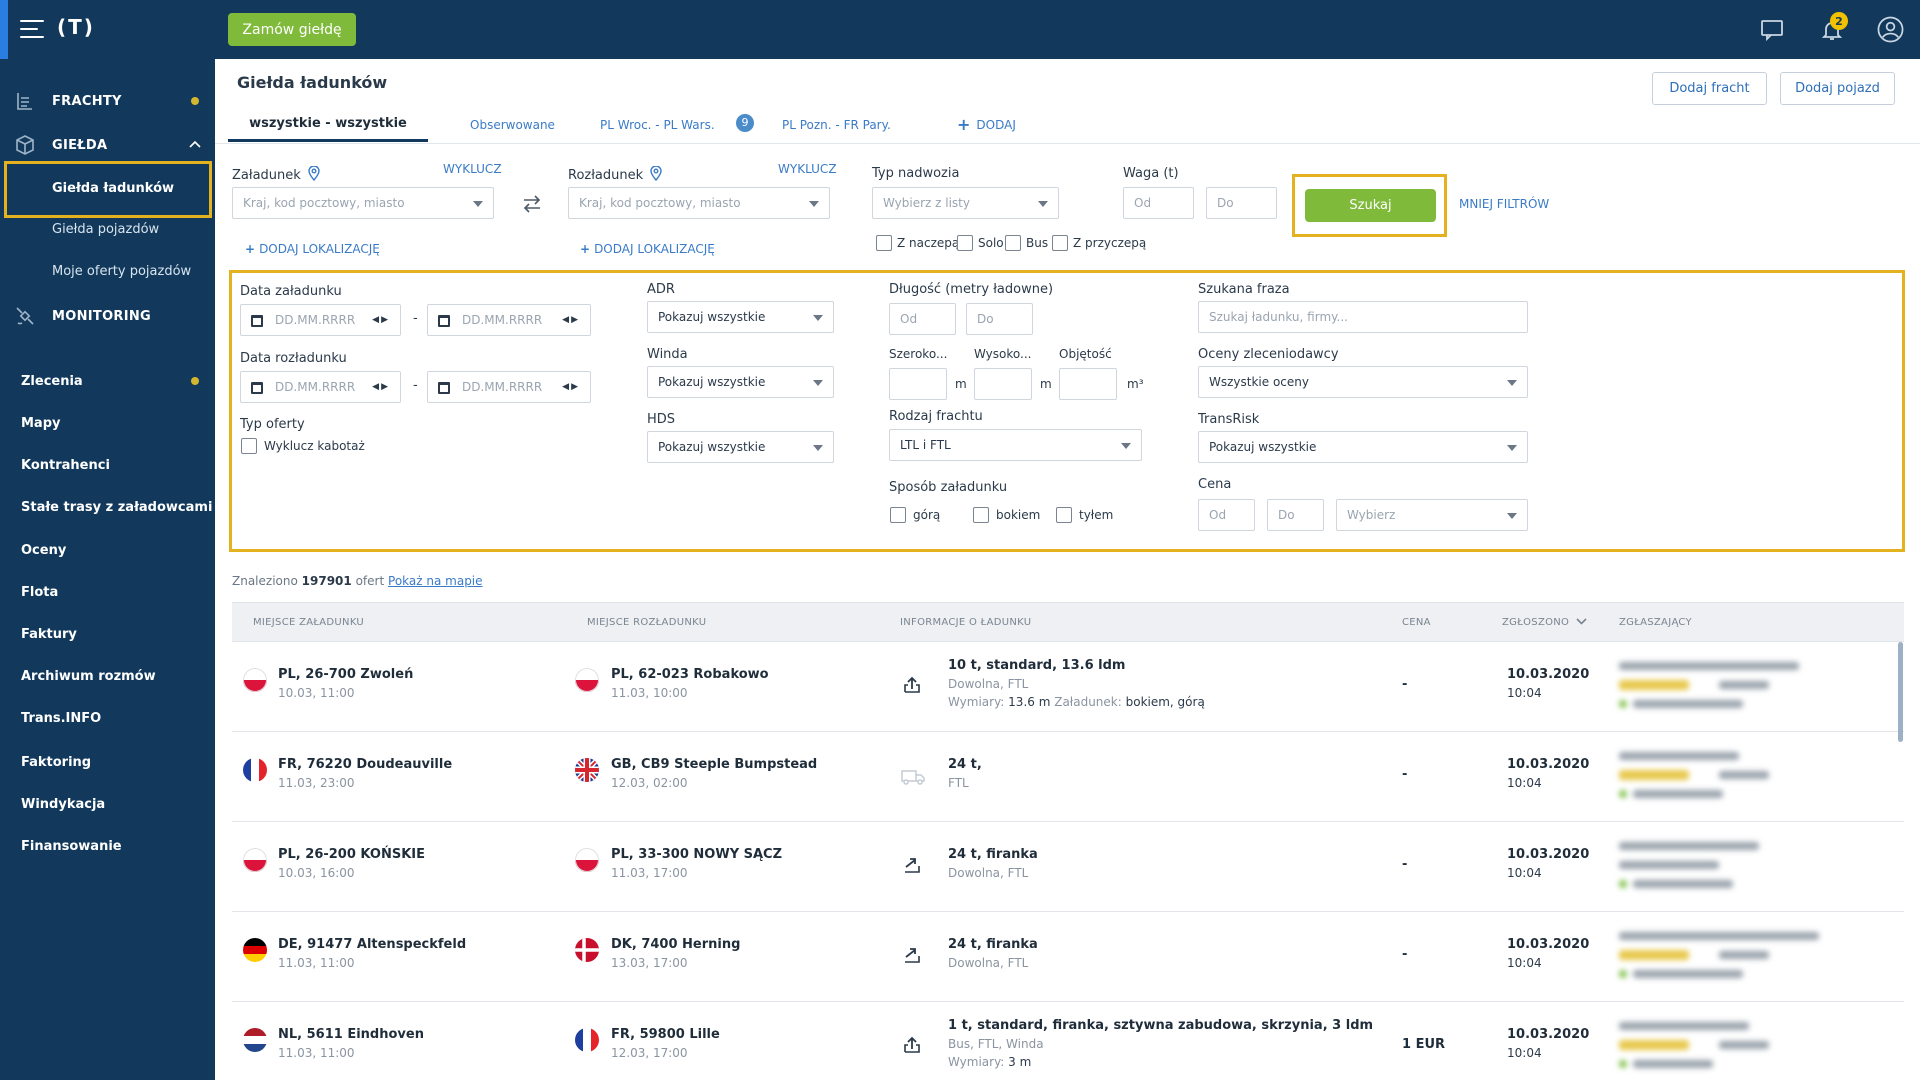  Describe the element at coordinates (922, 319) in the screenshot. I see `length-from-input: Od` at that location.